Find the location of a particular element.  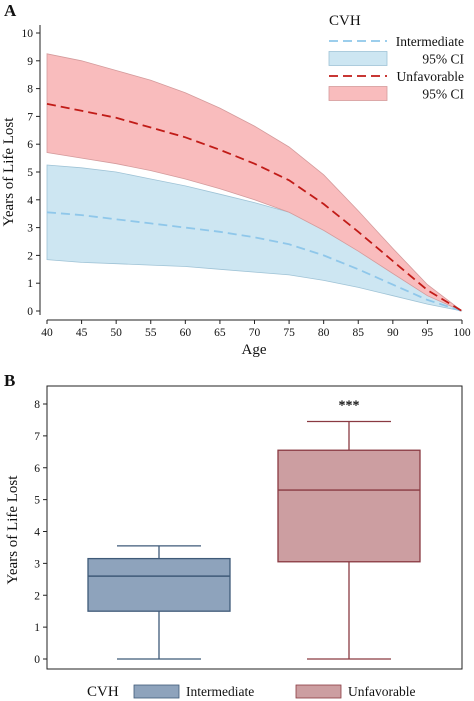

box-intermediate is located at coordinates (159, 602).